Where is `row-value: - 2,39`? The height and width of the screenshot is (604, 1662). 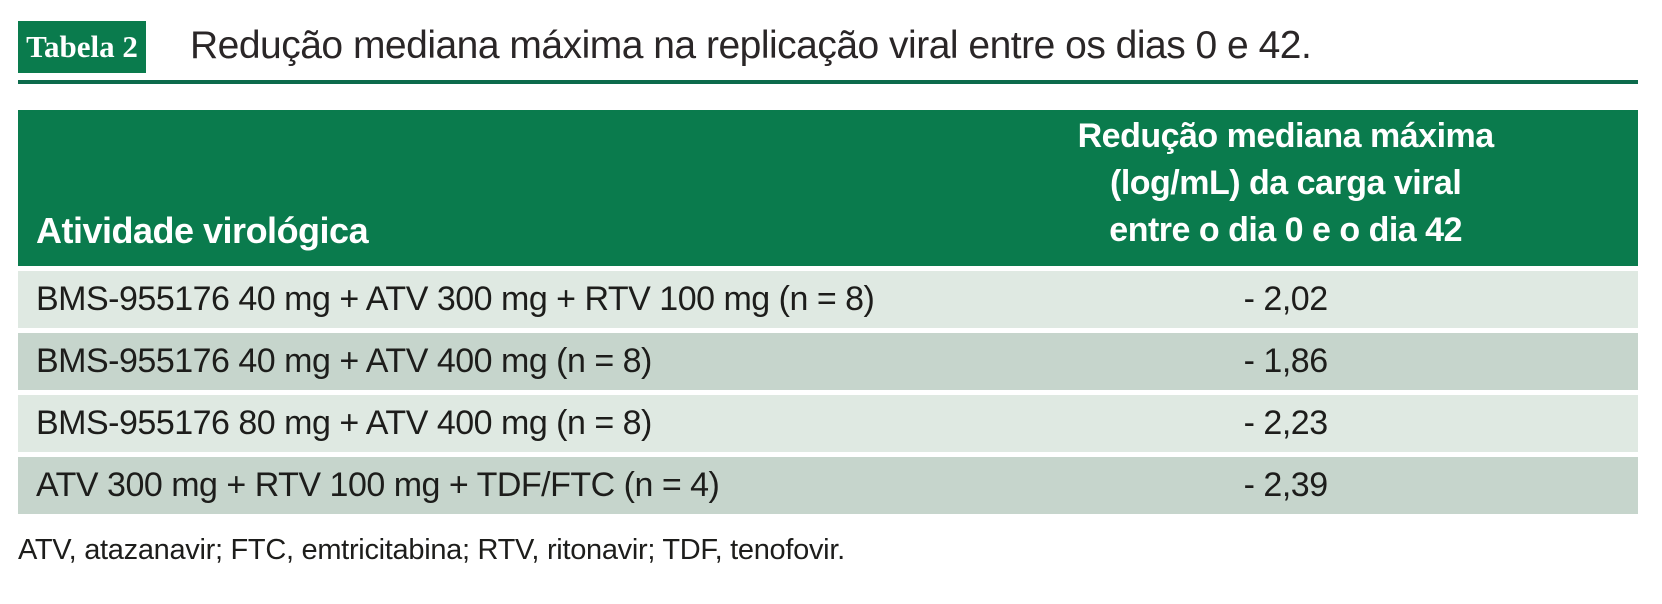 row-value: - 2,39 is located at coordinates (1285, 485).